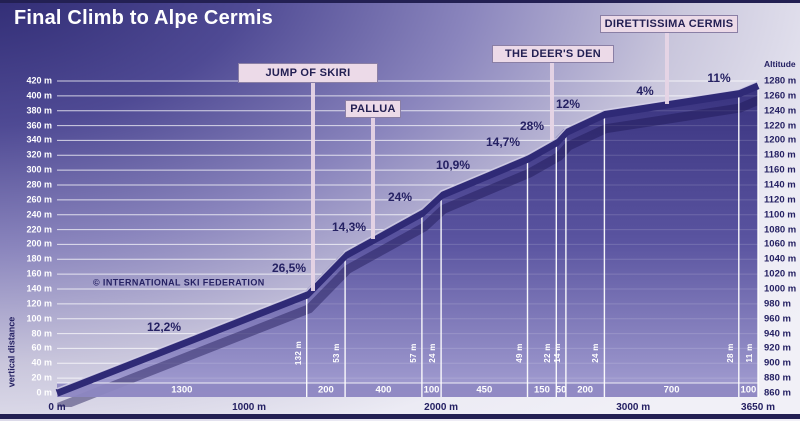  What do you see at coordinates (557, 353) in the screenshot?
I see `segment-rise-label: 14 m` at bounding box center [557, 353].